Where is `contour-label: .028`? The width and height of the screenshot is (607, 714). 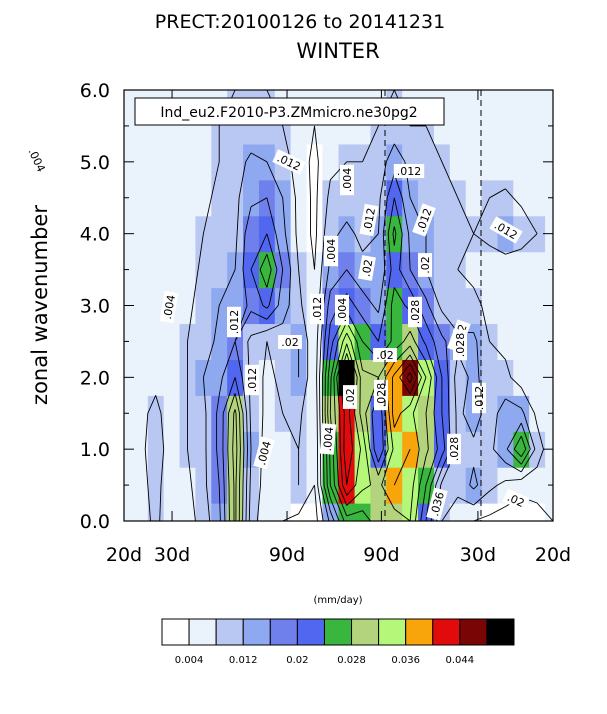
contour-label: .028 is located at coordinates (415, 312).